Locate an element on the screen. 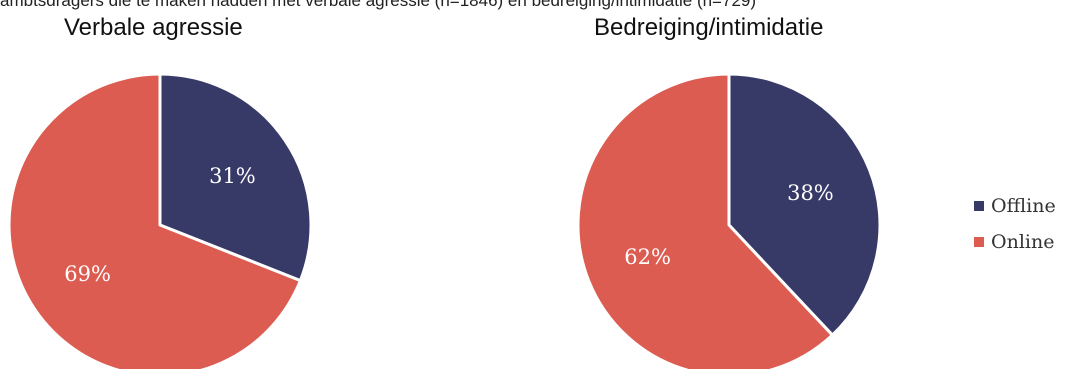 This screenshot has width=1076, height=369. pie-title-verbale-agressie: Verbale agressie is located at coordinates (153, 27).